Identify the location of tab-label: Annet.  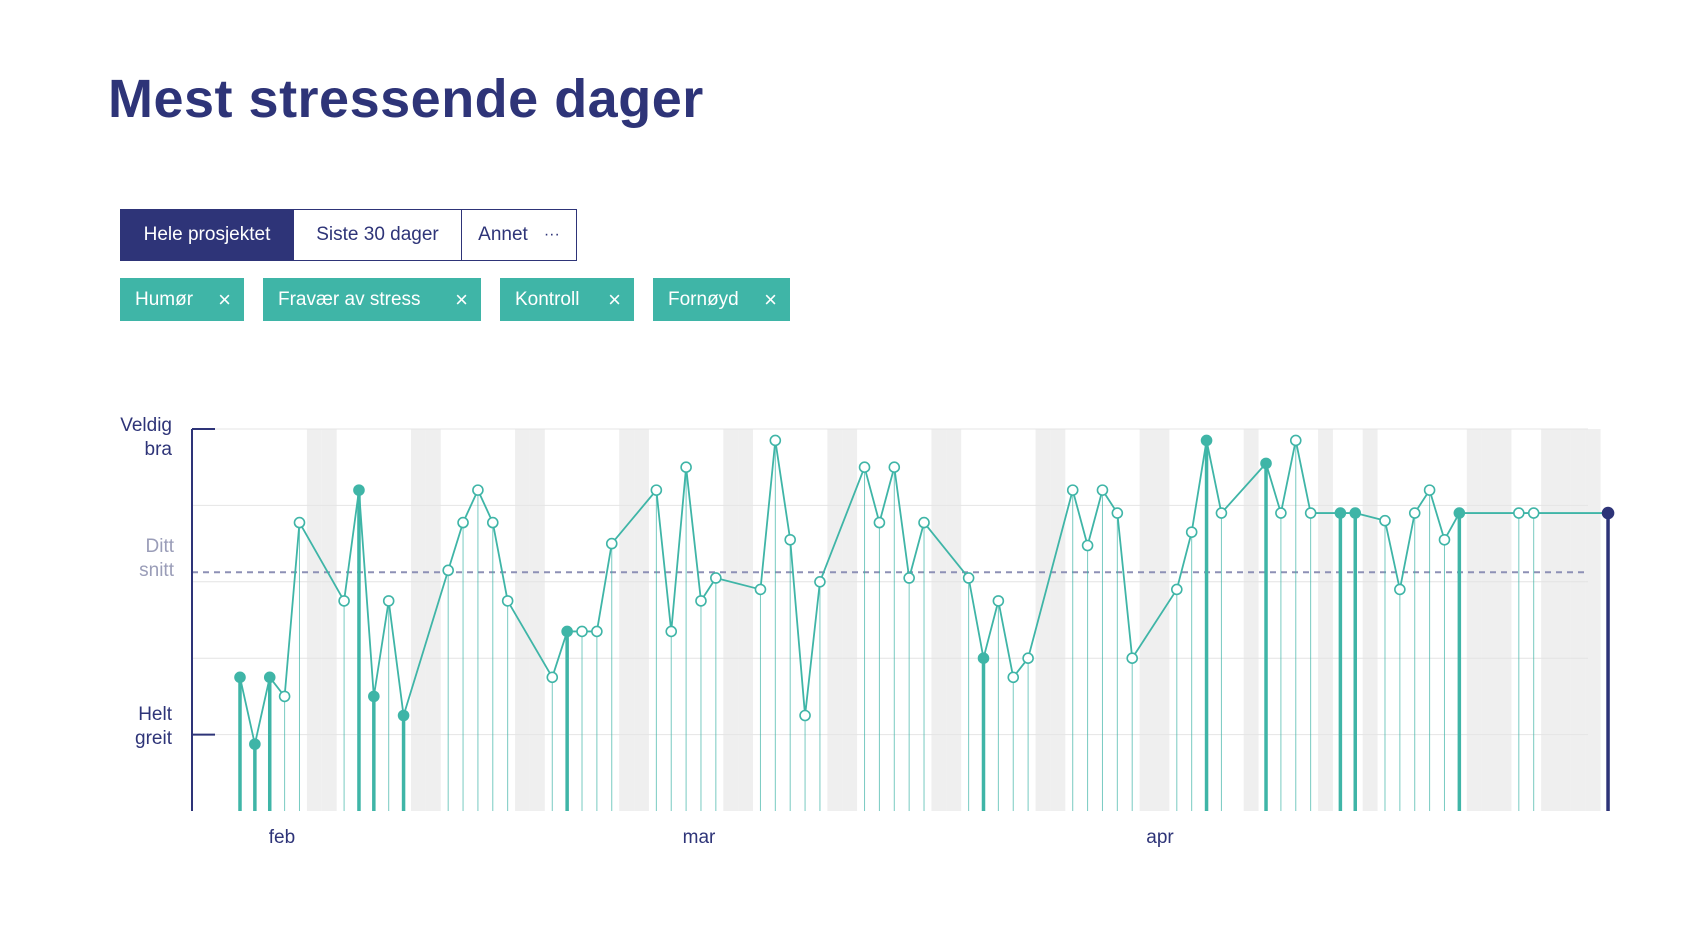
(503, 234).